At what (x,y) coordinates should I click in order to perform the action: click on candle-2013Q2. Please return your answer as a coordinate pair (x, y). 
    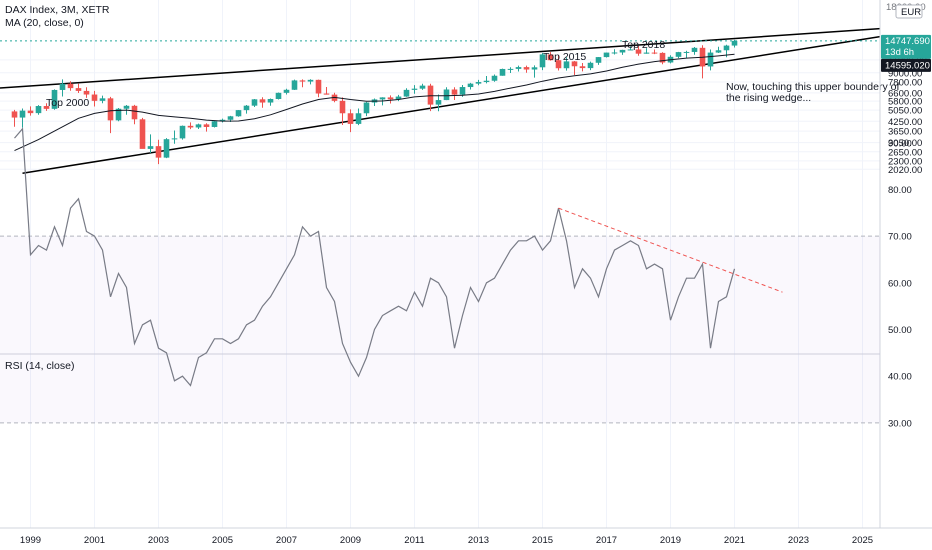
    Looking at the image, I should click on (486, 80).